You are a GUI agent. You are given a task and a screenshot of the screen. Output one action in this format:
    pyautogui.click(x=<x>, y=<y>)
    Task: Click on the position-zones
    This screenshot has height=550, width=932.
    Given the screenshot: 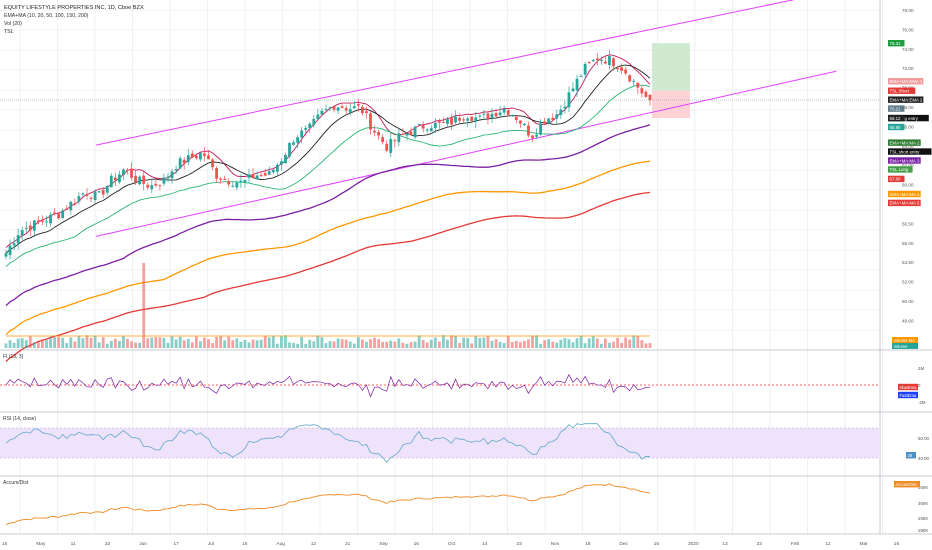 What is the action you would take?
    pyautogui.click(x=440, y=81)
    